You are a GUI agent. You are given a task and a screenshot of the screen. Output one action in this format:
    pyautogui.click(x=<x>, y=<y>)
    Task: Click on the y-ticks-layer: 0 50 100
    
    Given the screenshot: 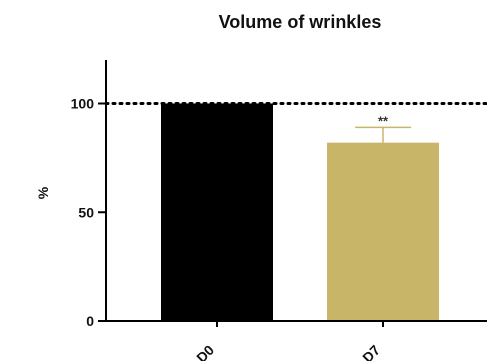 What is the action you would take?
    pyautogui.click(x=88, y=212)
    